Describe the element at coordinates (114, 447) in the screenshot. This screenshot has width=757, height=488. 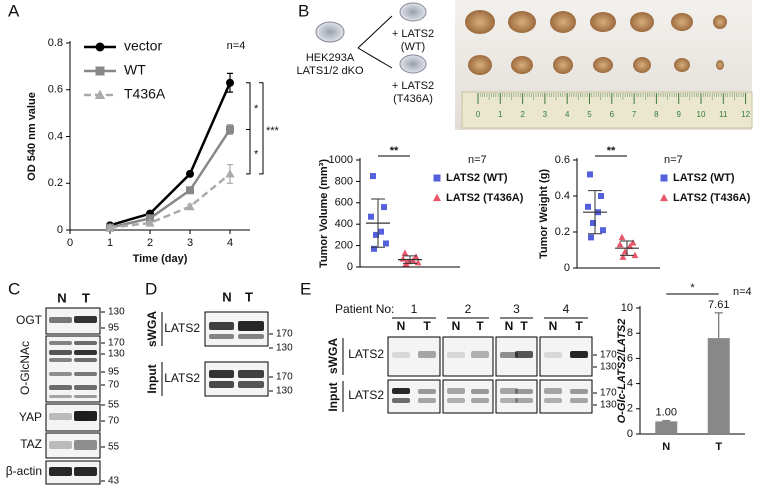
I see `mw-label: 55` at that location.